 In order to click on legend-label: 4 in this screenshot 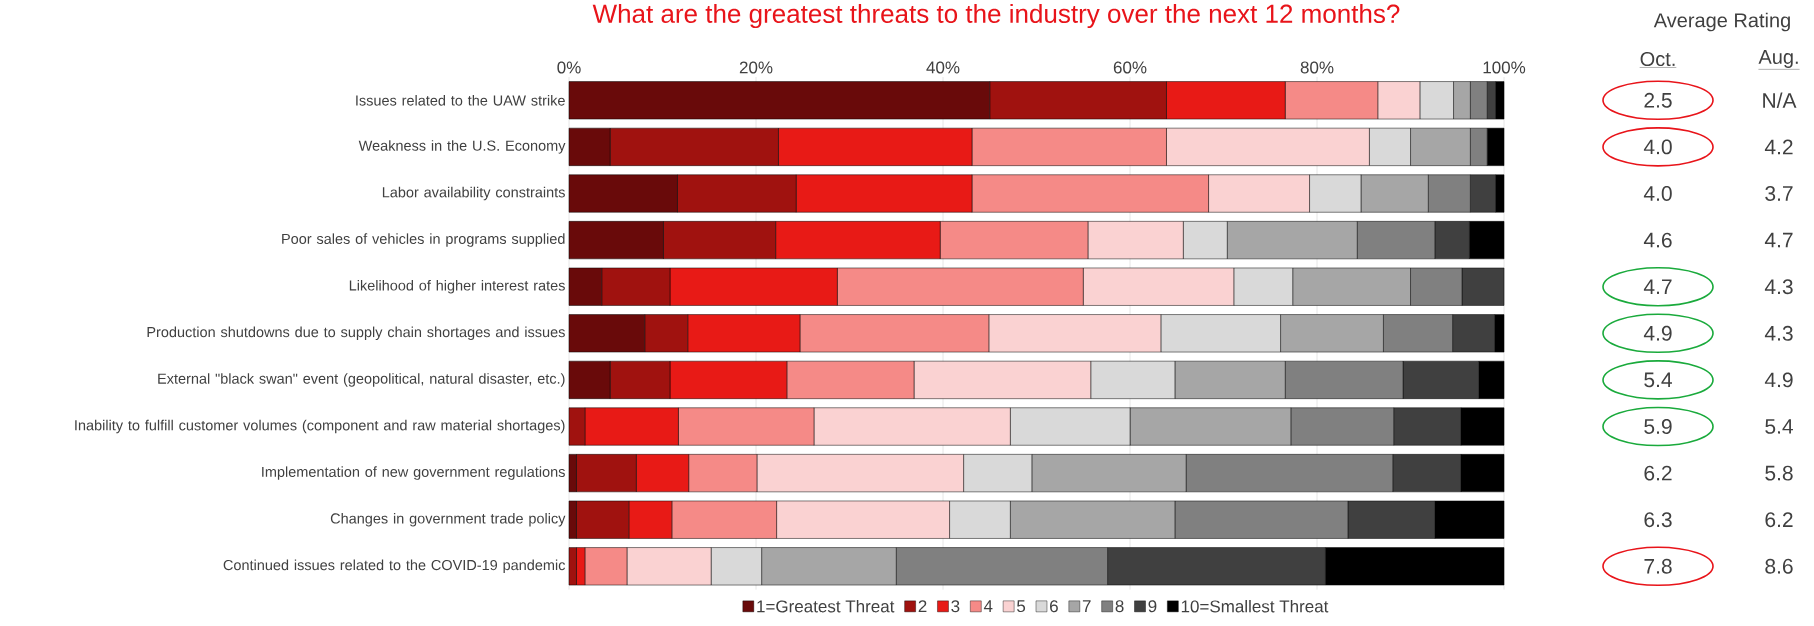, I will do `click(988, 606)`.